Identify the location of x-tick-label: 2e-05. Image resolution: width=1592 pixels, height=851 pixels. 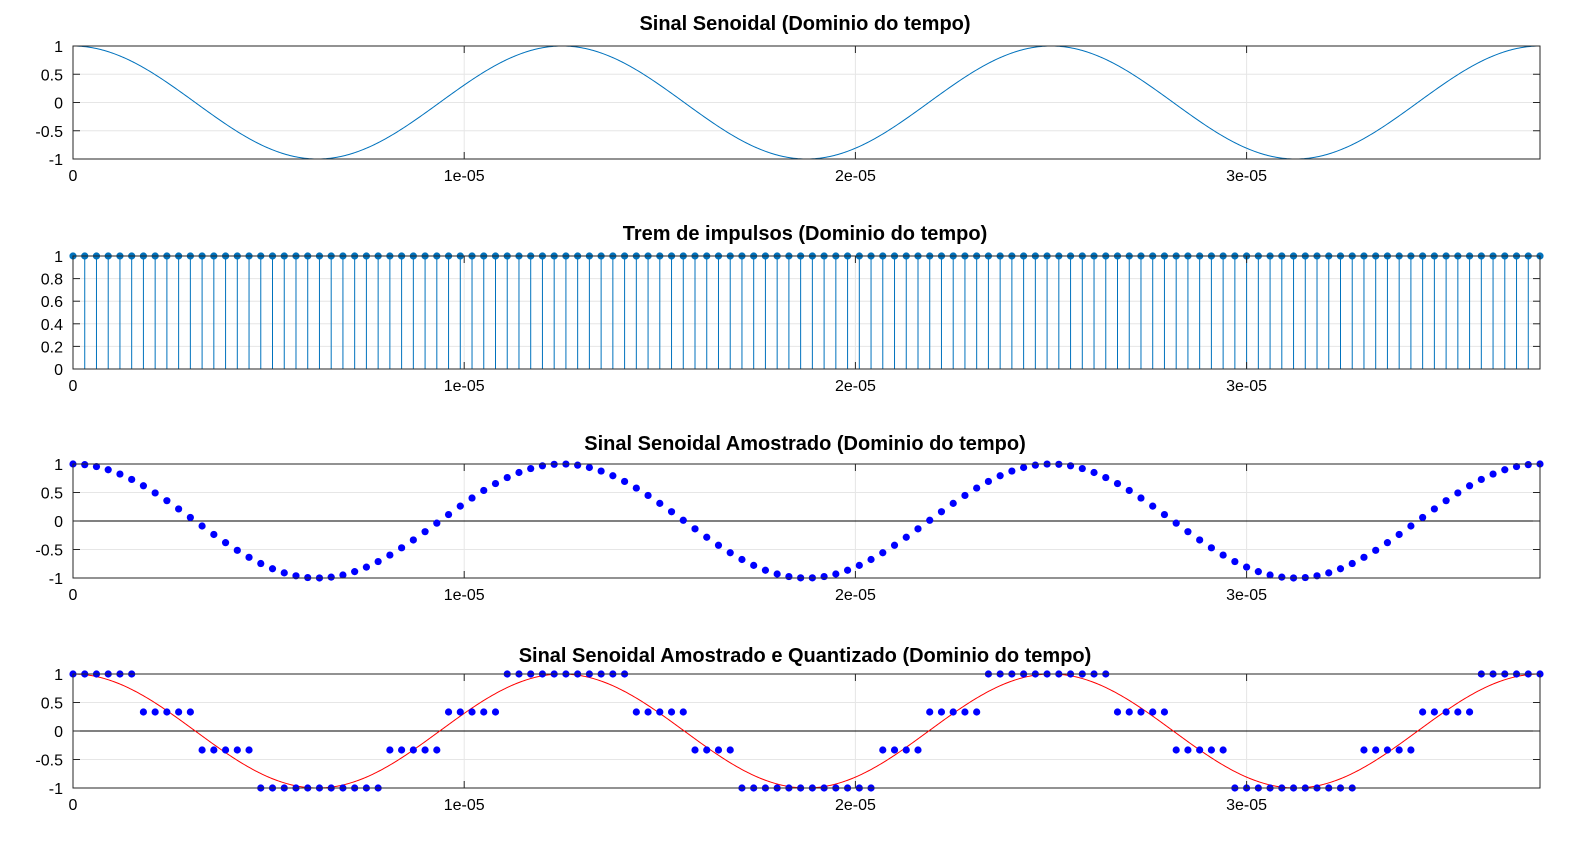
(855, 386).